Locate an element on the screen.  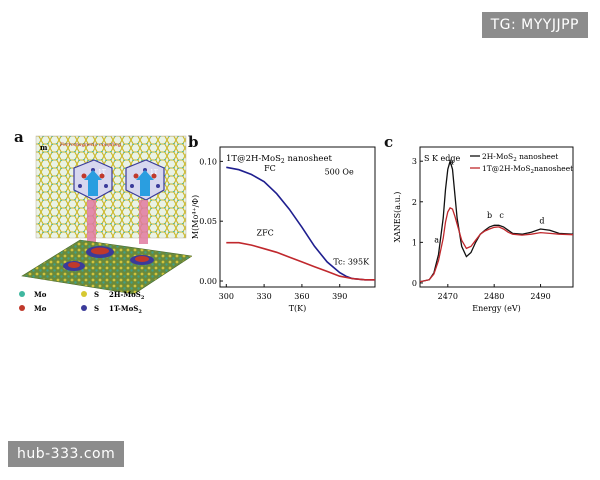
legend-s-1t-label: S is located at coordinates (96, 308).